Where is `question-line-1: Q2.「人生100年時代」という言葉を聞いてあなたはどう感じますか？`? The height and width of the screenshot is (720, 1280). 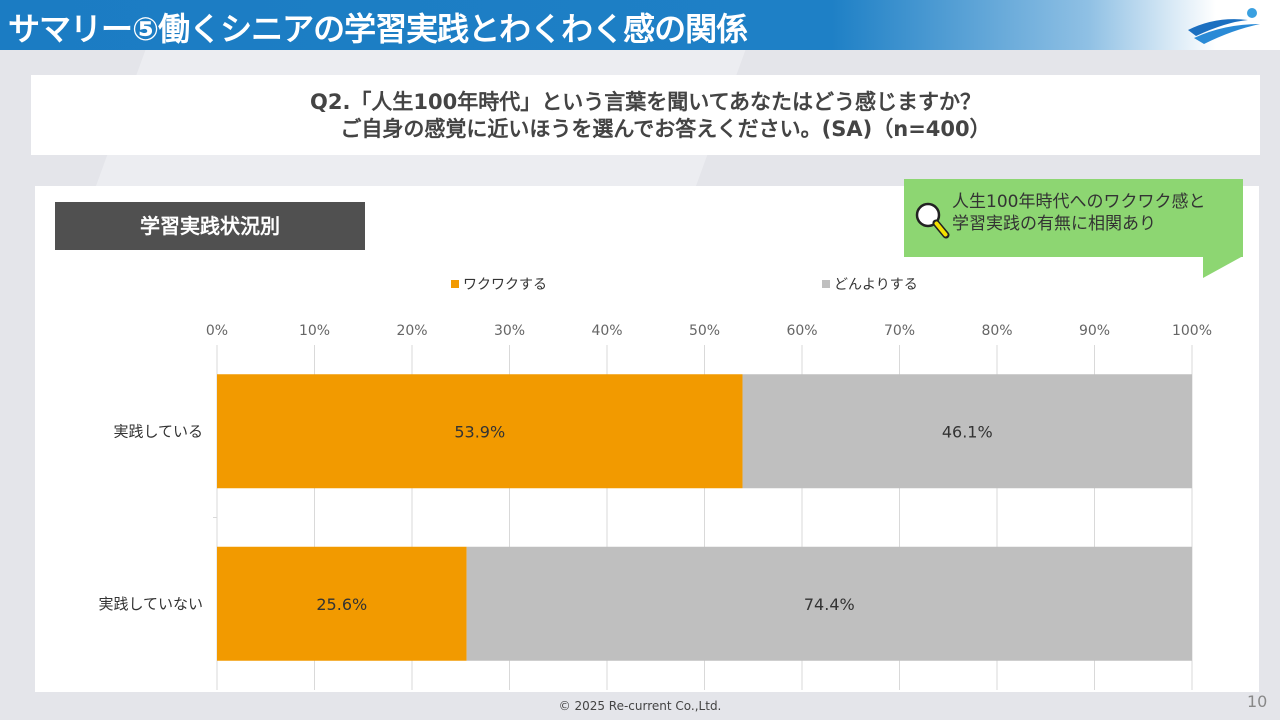
question-line-1: Q2.「人生100年時代」という言葉を聞いてあなたはどう感じますか？ is located at coordinates (645, 102).